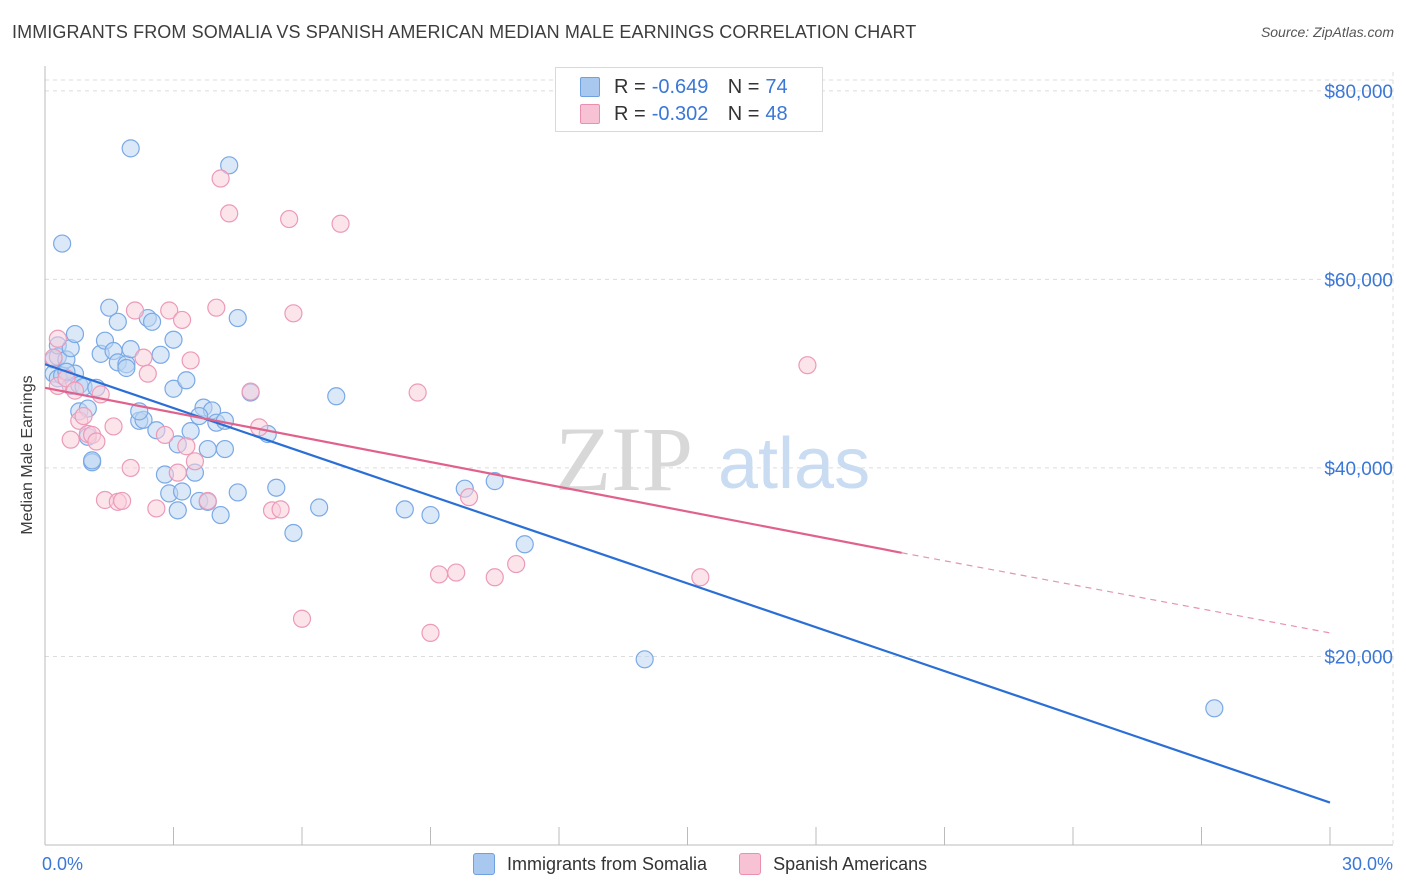 The width and height of the screenshot is (1406, 892). I want to click on y-tick-label: $80,000, so click(1358, 92).